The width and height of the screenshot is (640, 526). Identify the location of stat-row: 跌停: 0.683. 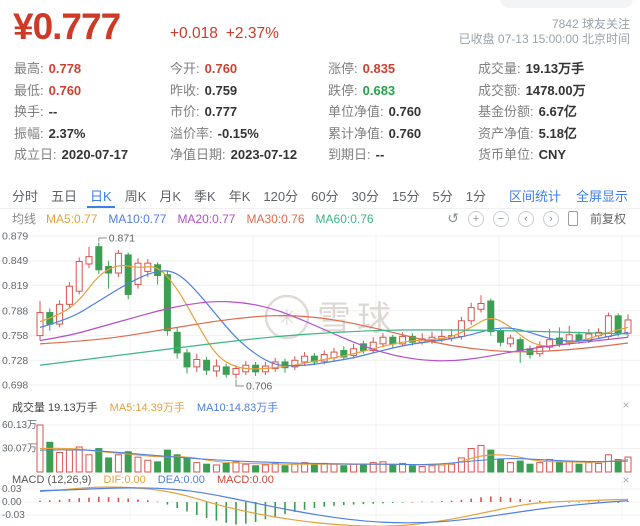
(362, 90).